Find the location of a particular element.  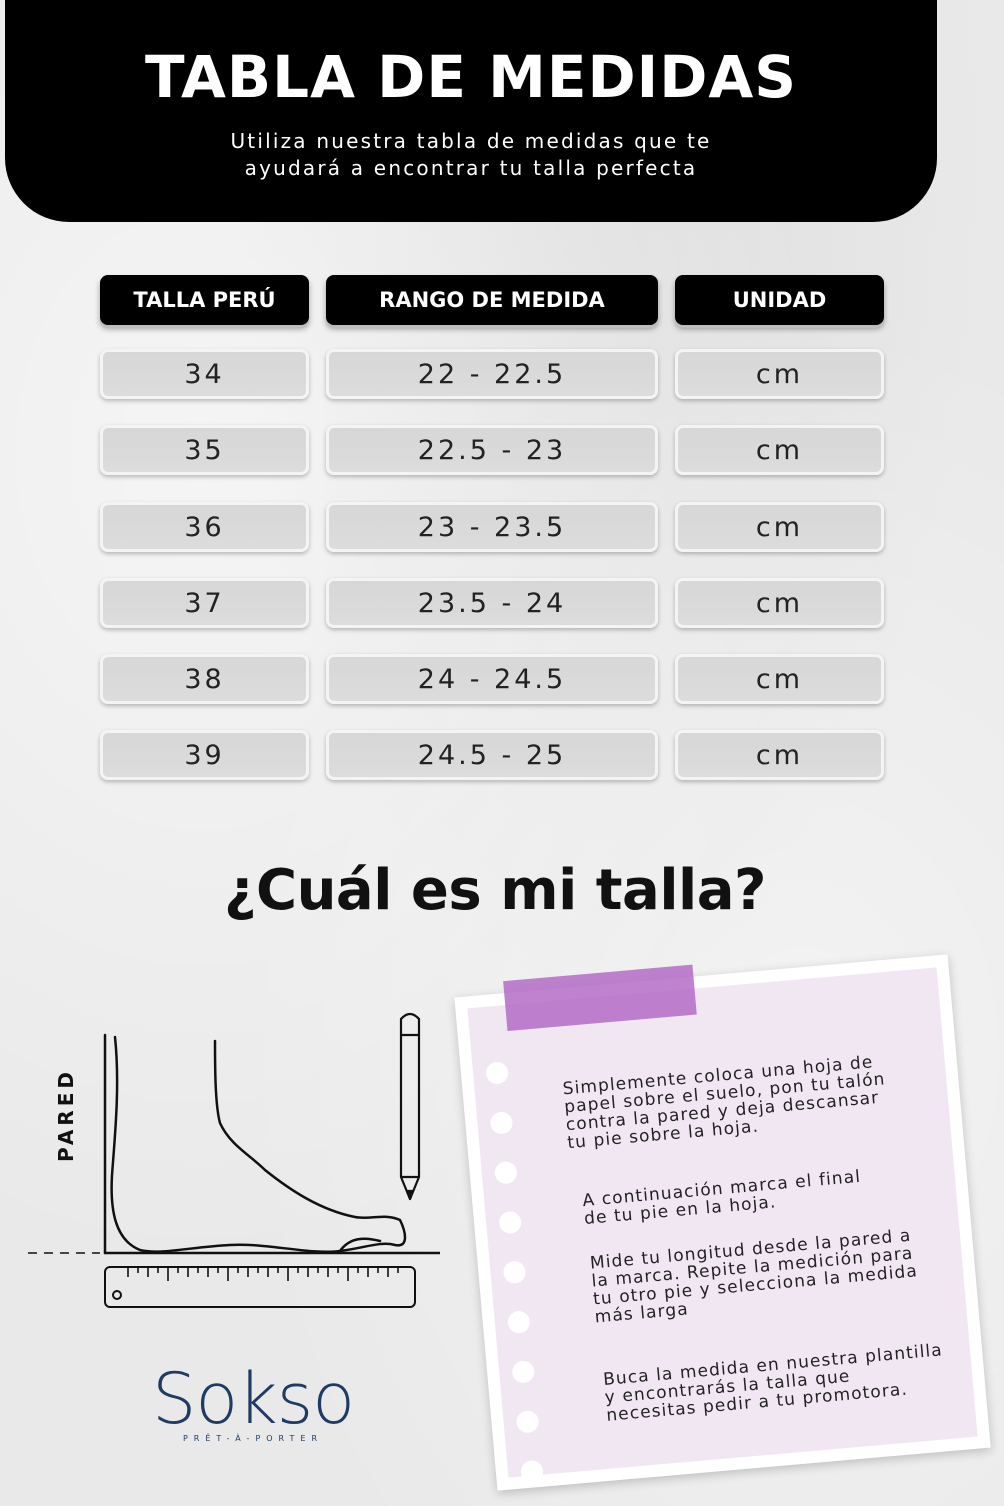

brand-logo: Sokso PRÊT-À-PORTER is located at coordinates (253, 1402).